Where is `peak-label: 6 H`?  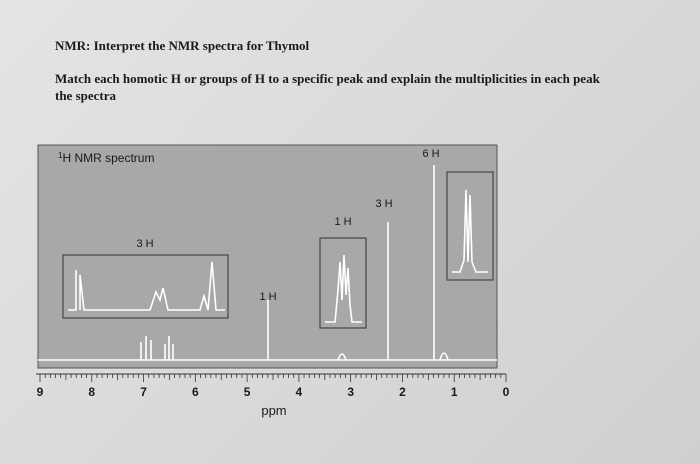 peak-label: 6 H is located at coordinates (430, 154).